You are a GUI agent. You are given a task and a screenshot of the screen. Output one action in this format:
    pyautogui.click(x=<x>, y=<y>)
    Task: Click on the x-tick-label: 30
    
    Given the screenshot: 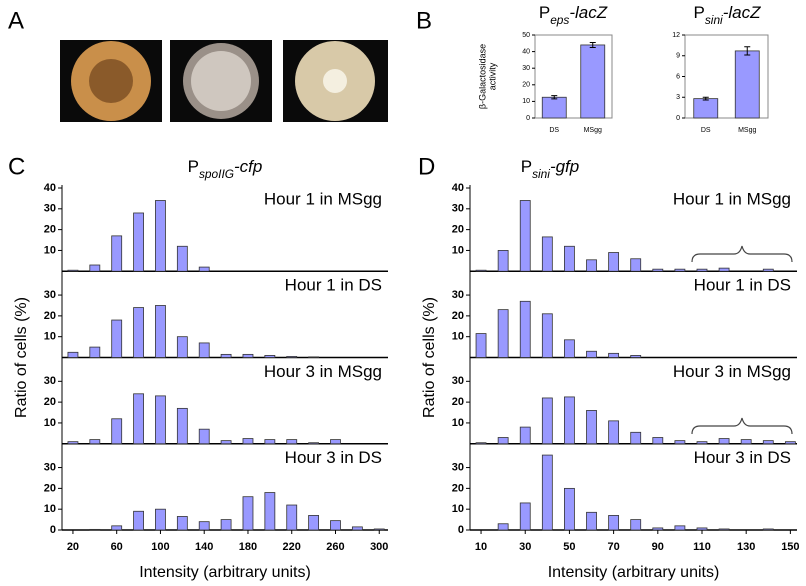 What is the action you would take?
    pyautogui.click(x=525, y=547)
    